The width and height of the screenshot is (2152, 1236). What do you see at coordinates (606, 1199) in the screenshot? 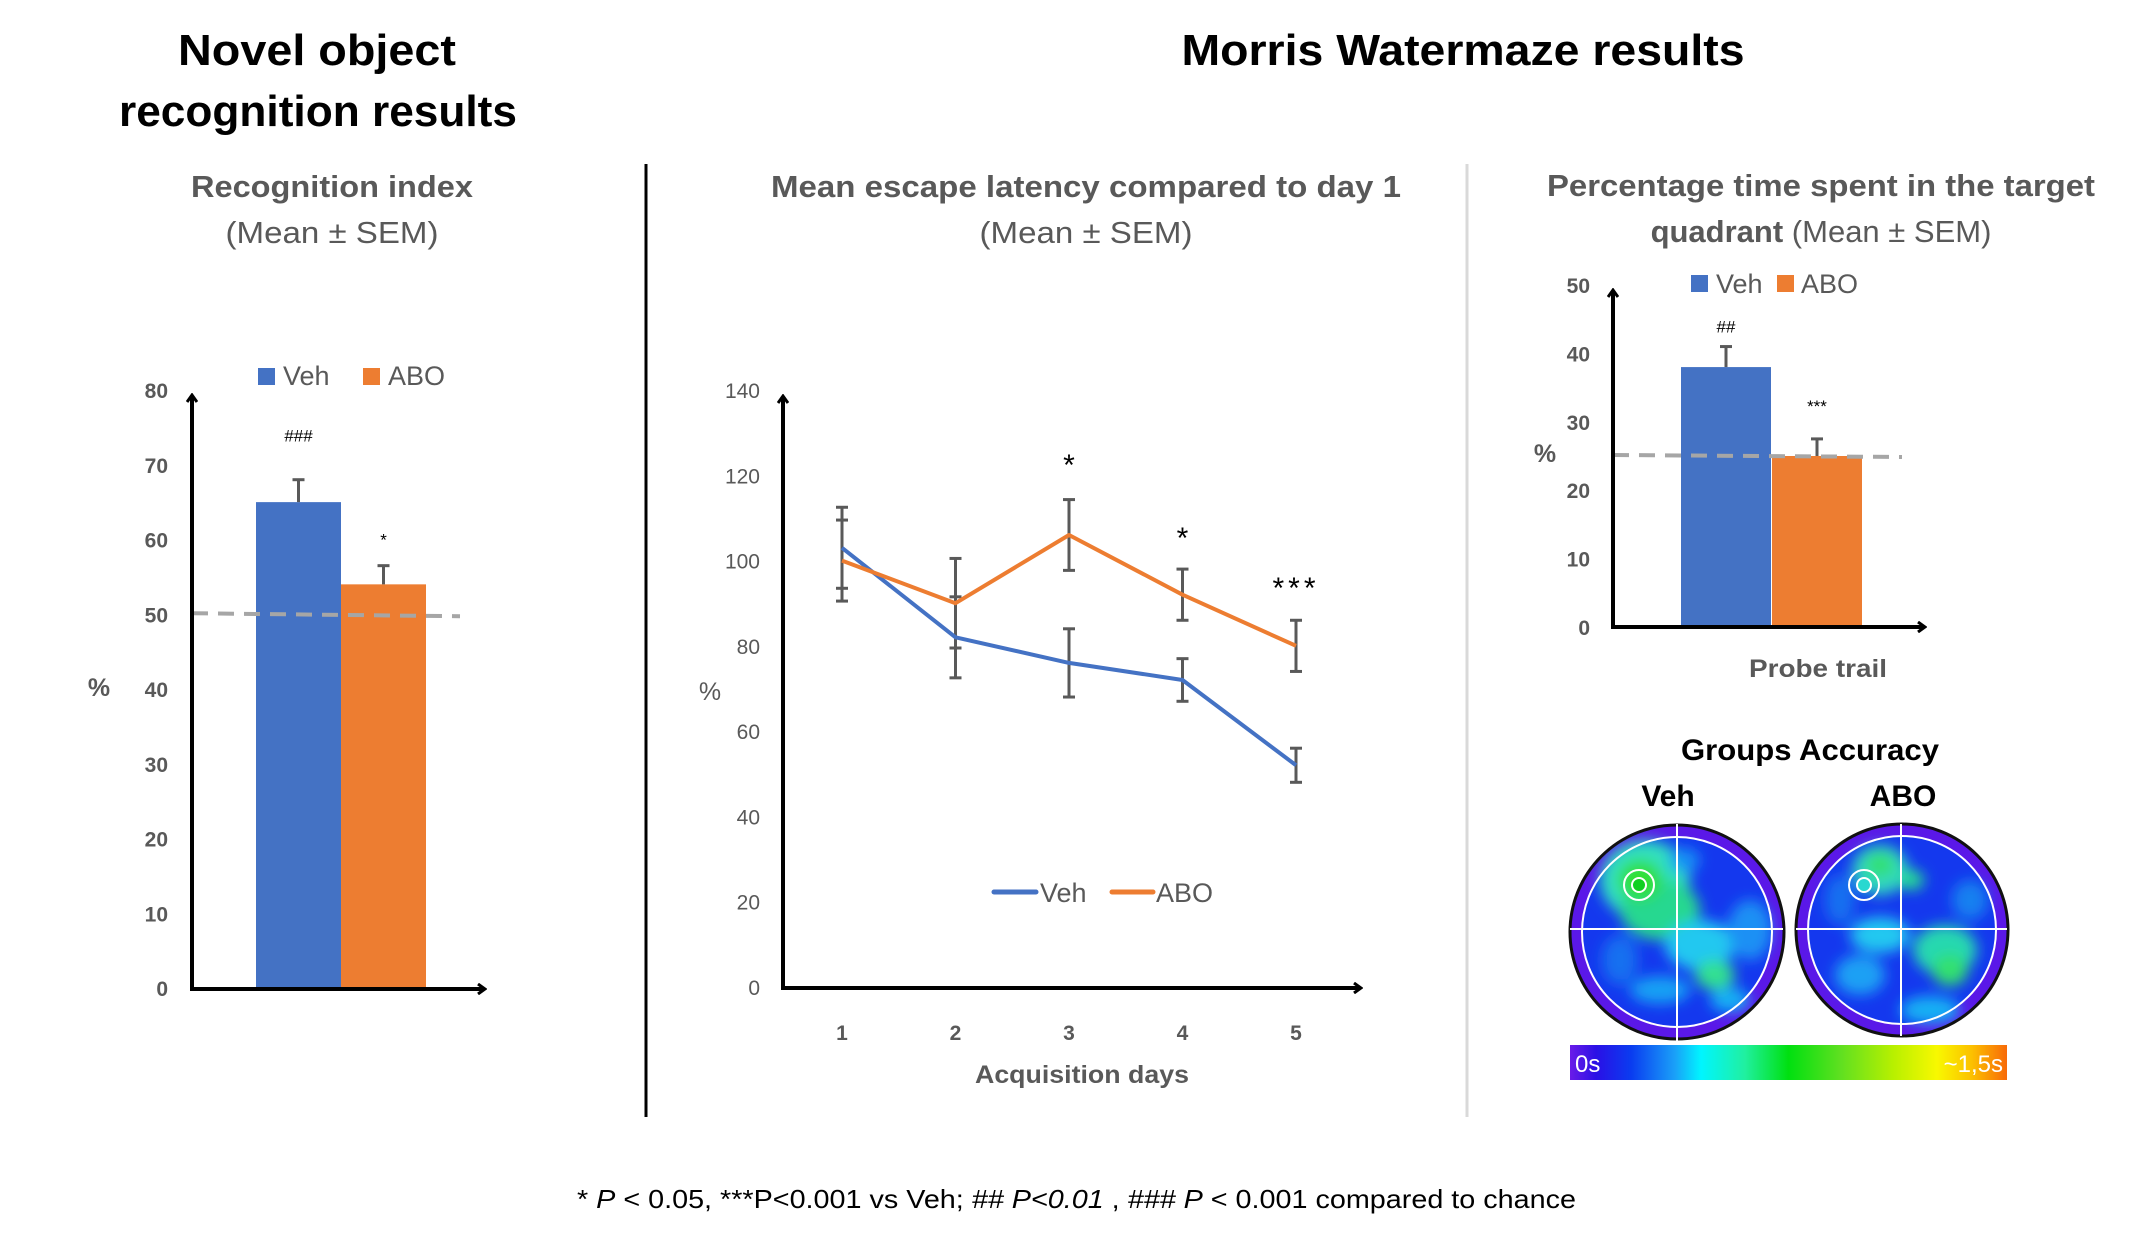
I see `footnote-p1: P` at bounding box center [606, 1199].